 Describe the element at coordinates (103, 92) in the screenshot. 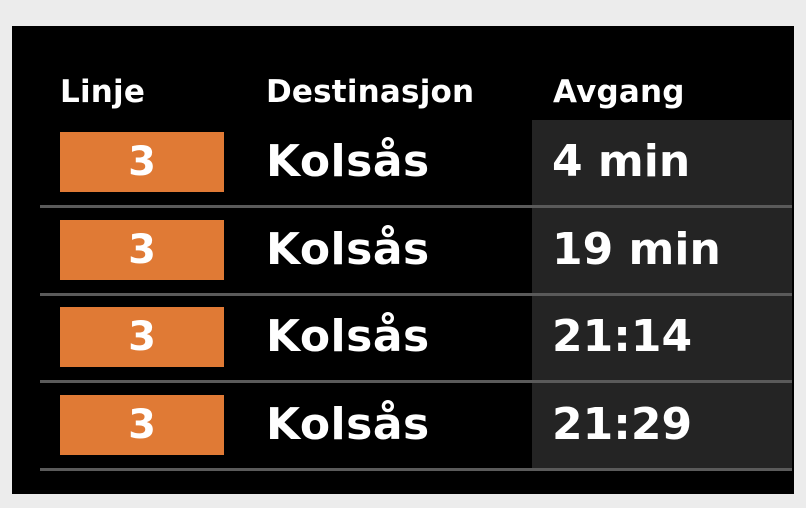

I see `line-column-header: Linje` at that location.